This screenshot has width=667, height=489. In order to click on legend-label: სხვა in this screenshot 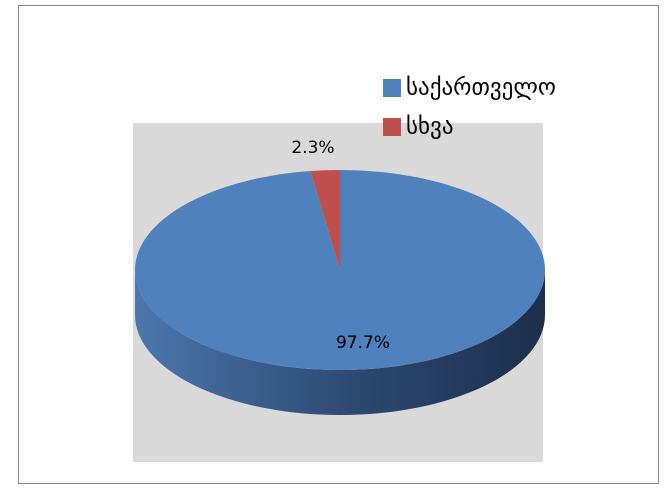, I will do `click(430, 127)`.